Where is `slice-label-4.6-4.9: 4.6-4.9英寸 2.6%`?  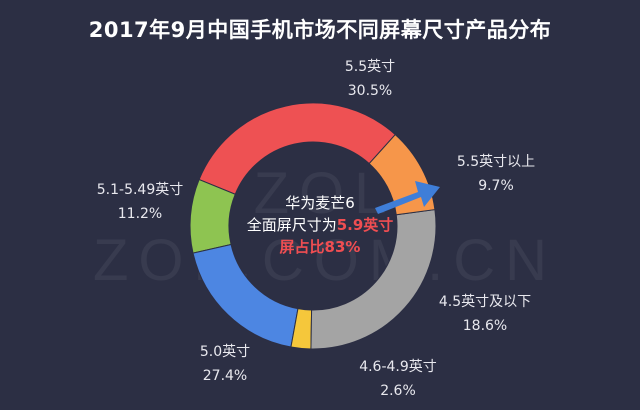 slice-label-4.6-4.9: 4.6-4.9英寸 2.6% is located at coordinates (398, 379).